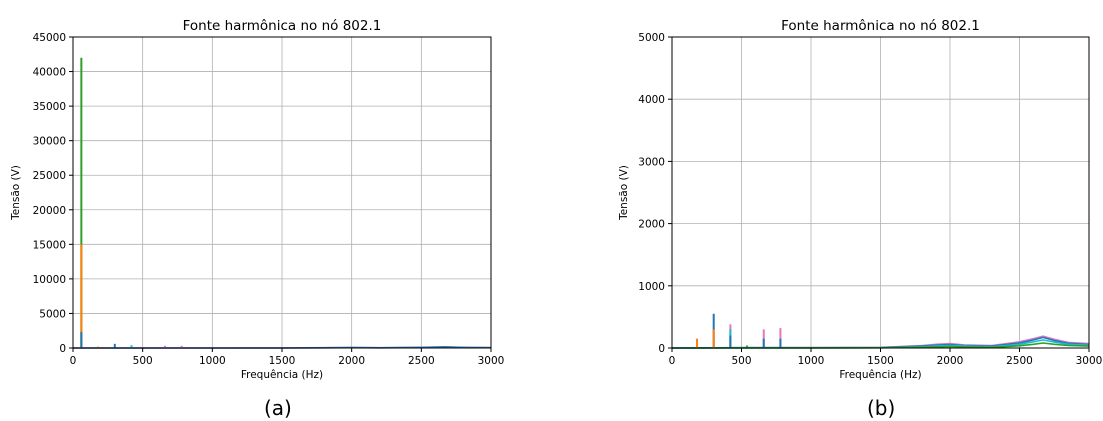 The height and width of the screenshot is (421, 1103). What do you see at coordinates (49, 38) in the screenshot?
I see `y-tick-label: 45000` at bounding box center [49, 38].